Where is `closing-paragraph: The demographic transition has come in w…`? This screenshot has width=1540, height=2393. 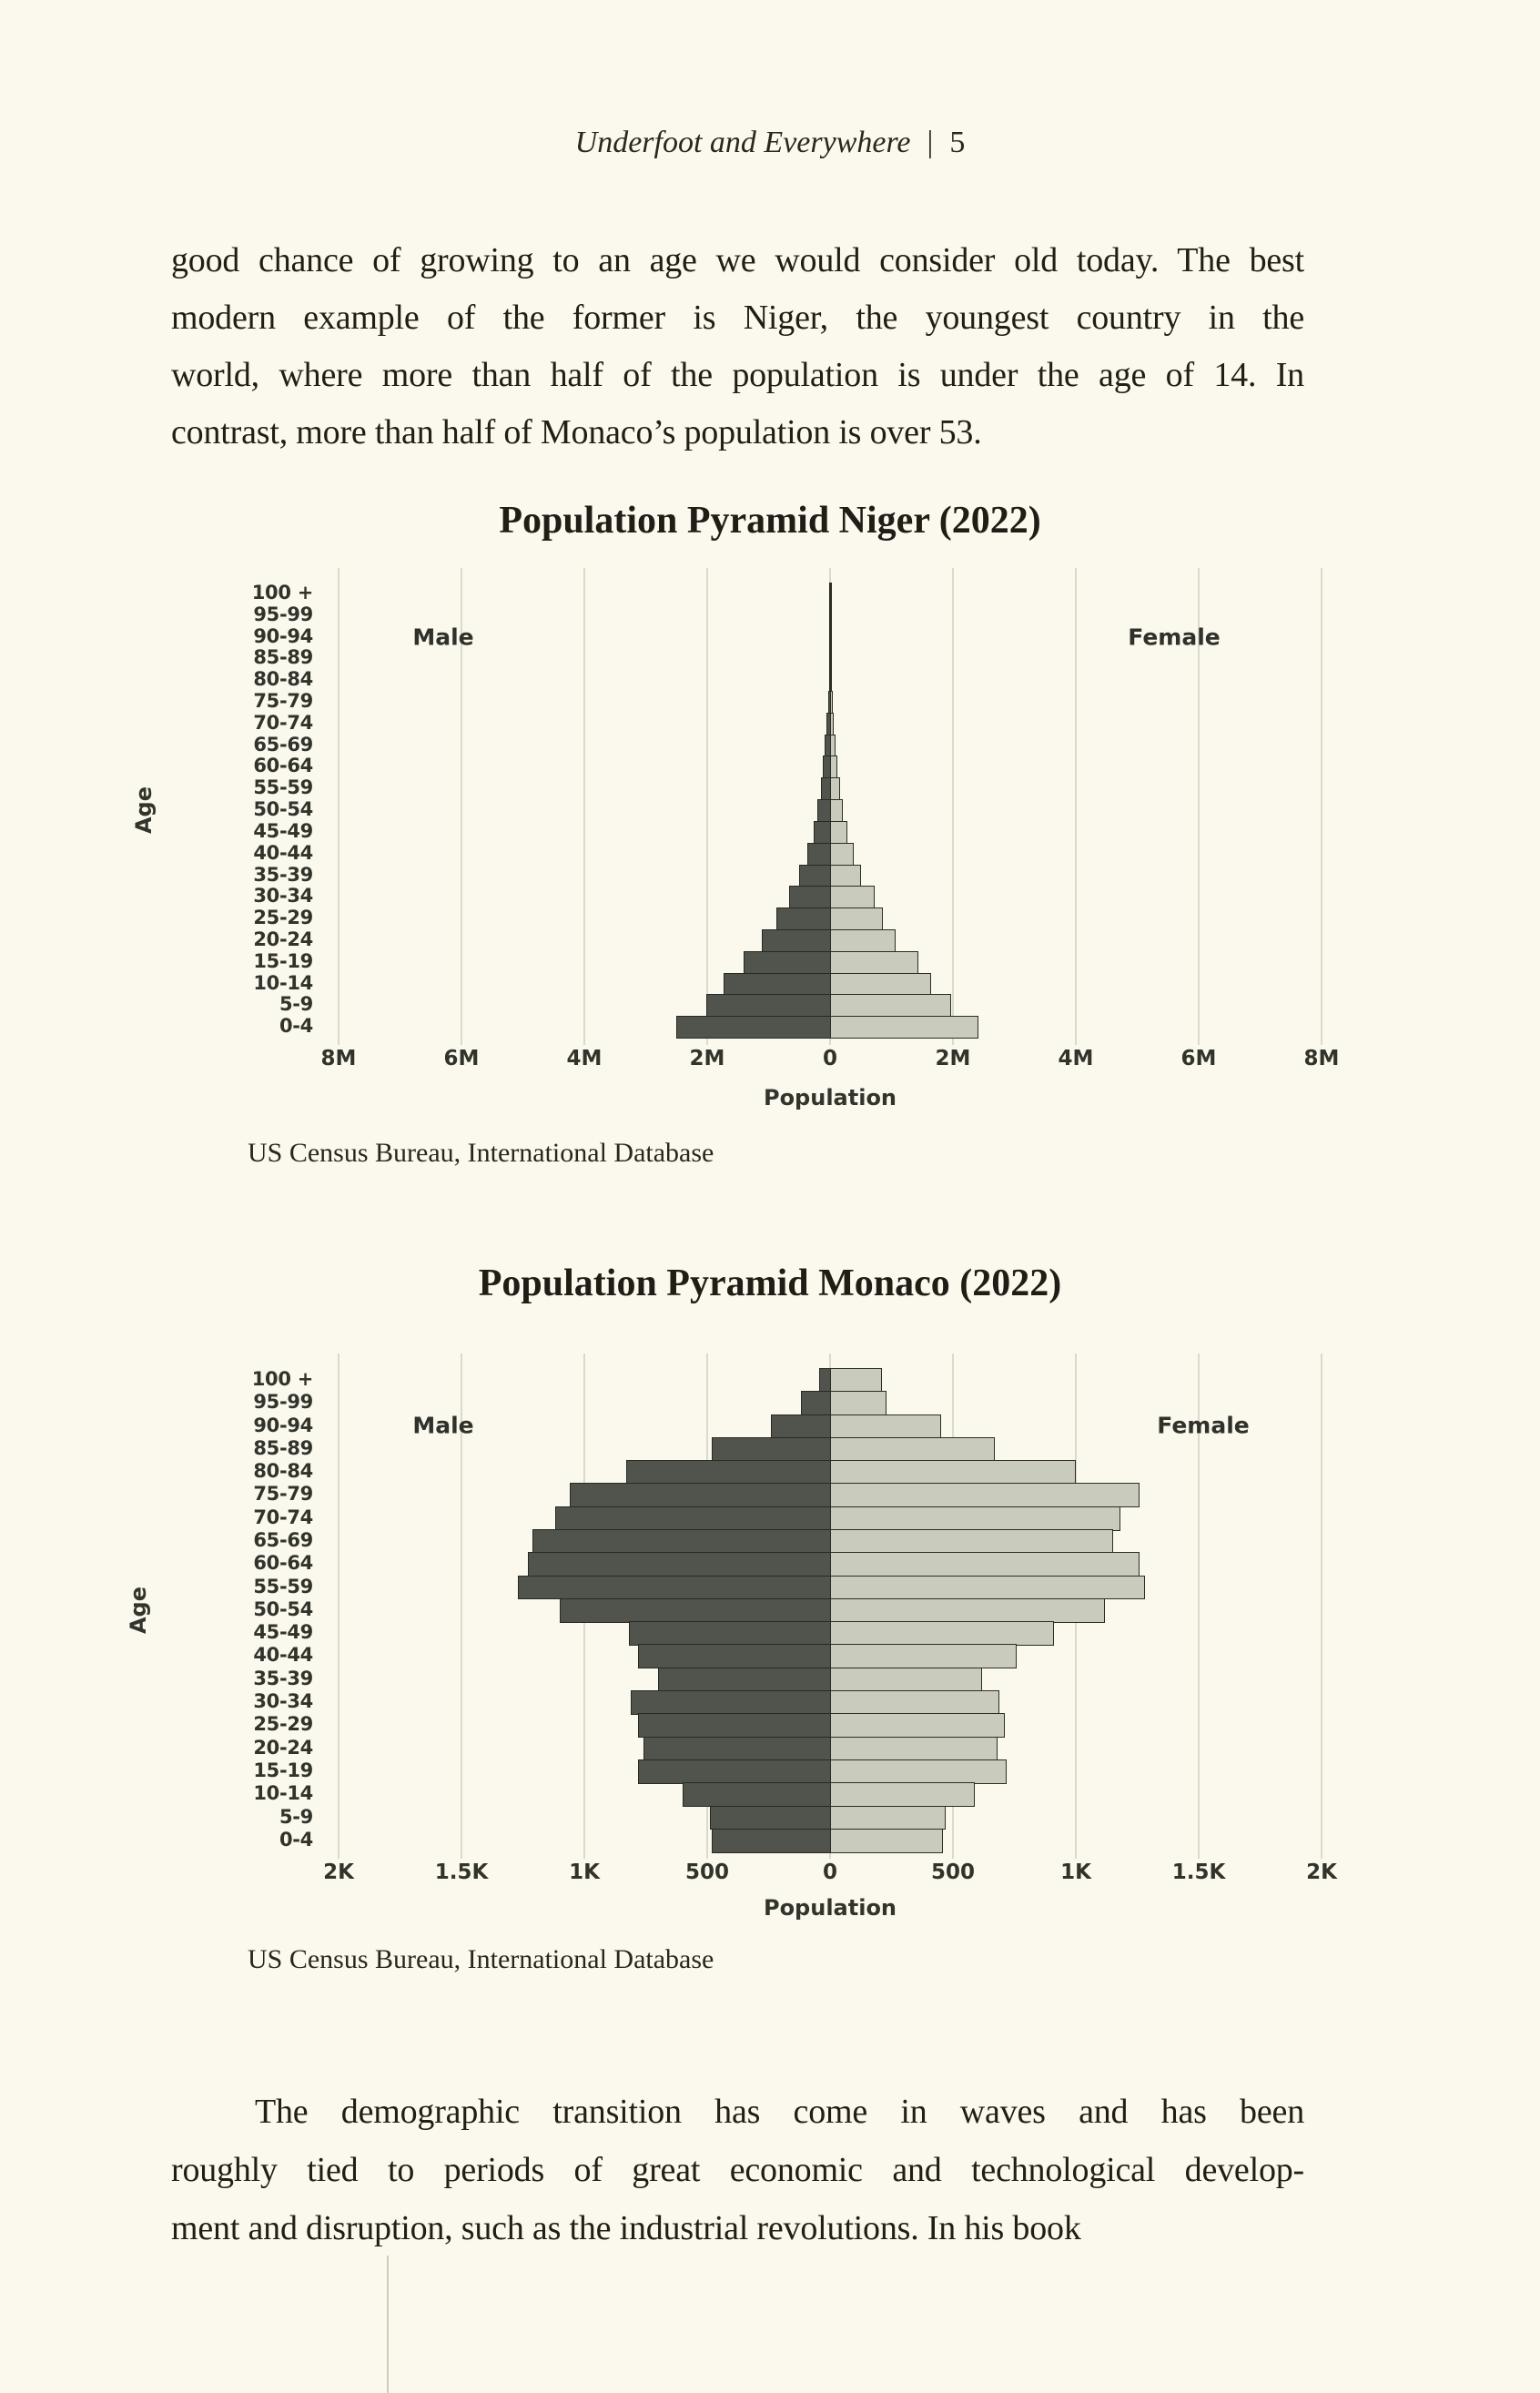
closing-paragraph: The demographic transition has come in w… is located at coordinates (737, 2170).